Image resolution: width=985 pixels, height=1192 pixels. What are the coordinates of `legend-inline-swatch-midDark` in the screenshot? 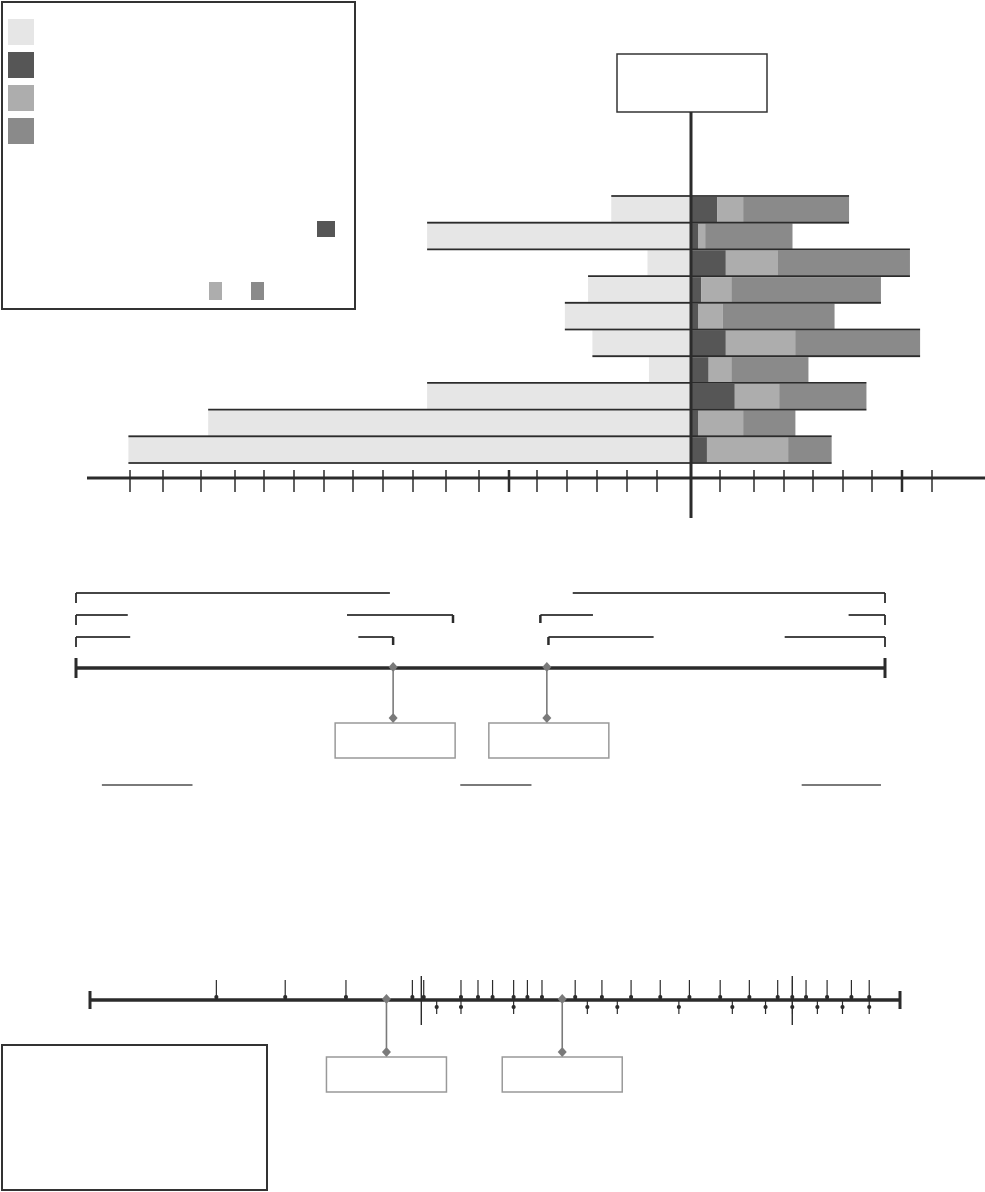 It's located at (257, 291).